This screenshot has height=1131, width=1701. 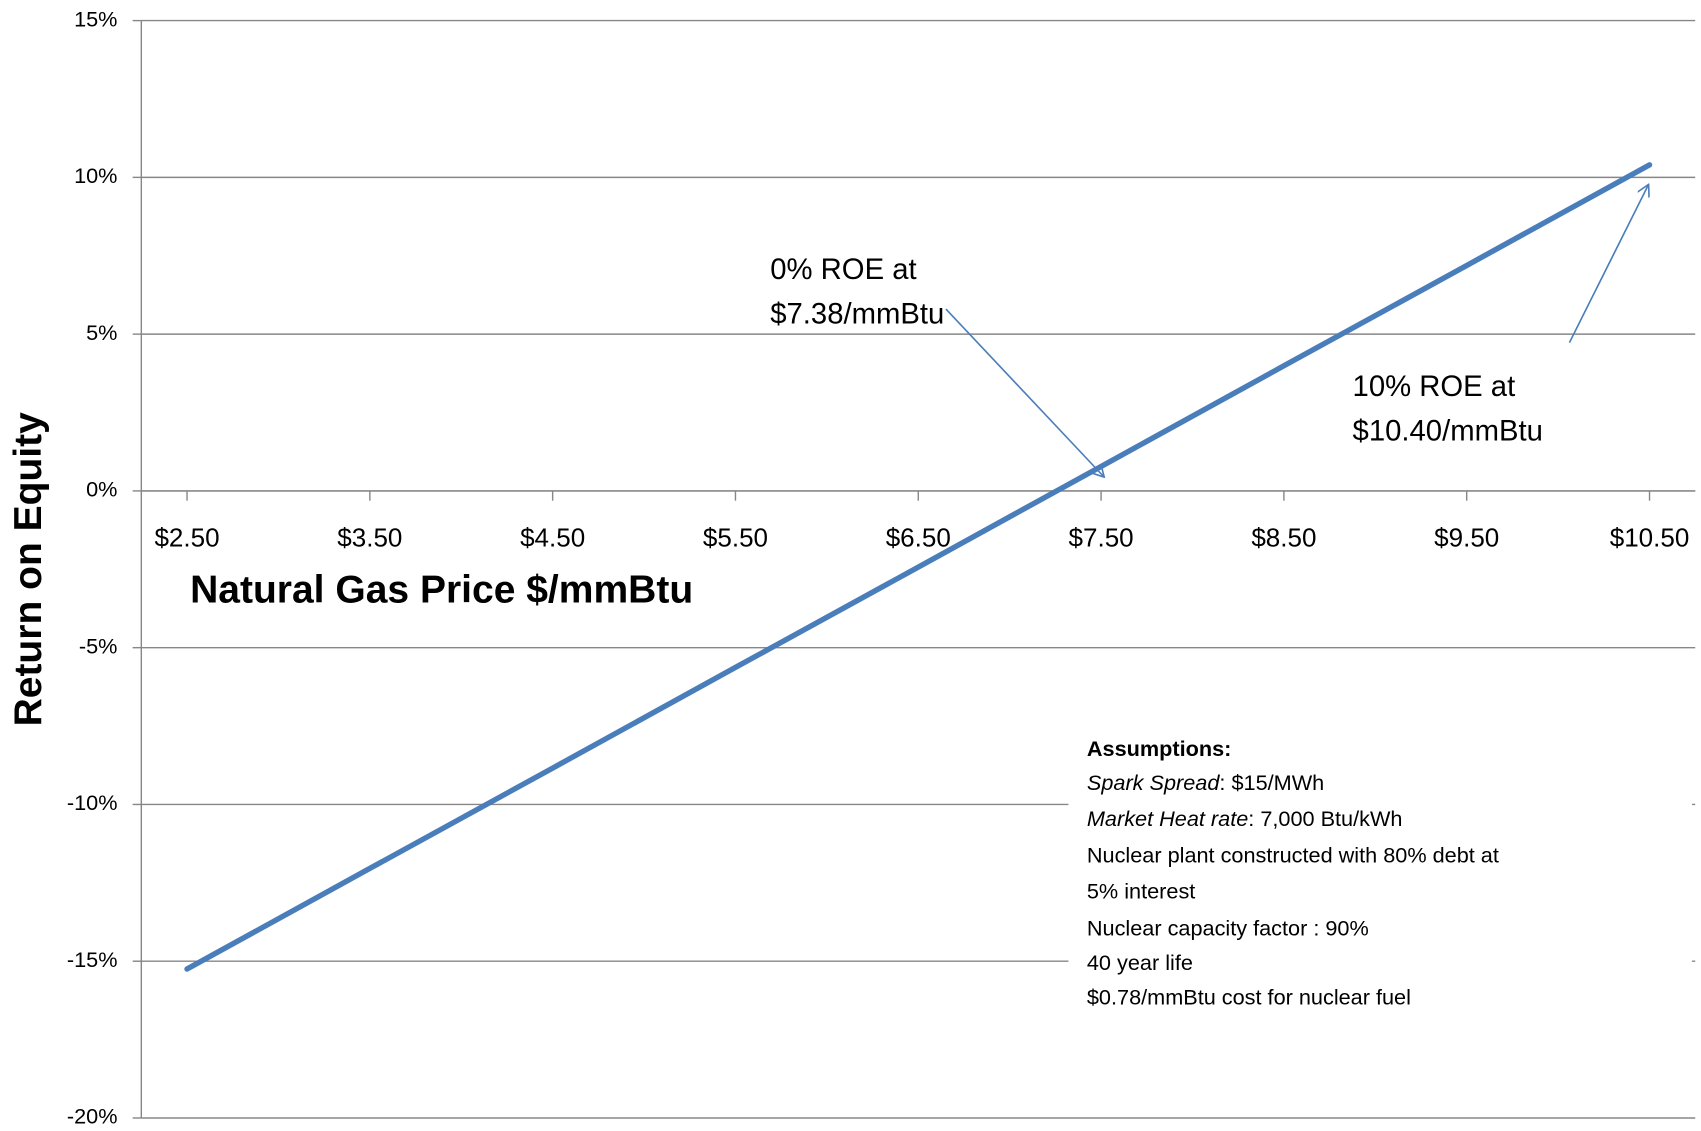 I want to click on x-tick-label: $3.50, so click(x=369, y=538).